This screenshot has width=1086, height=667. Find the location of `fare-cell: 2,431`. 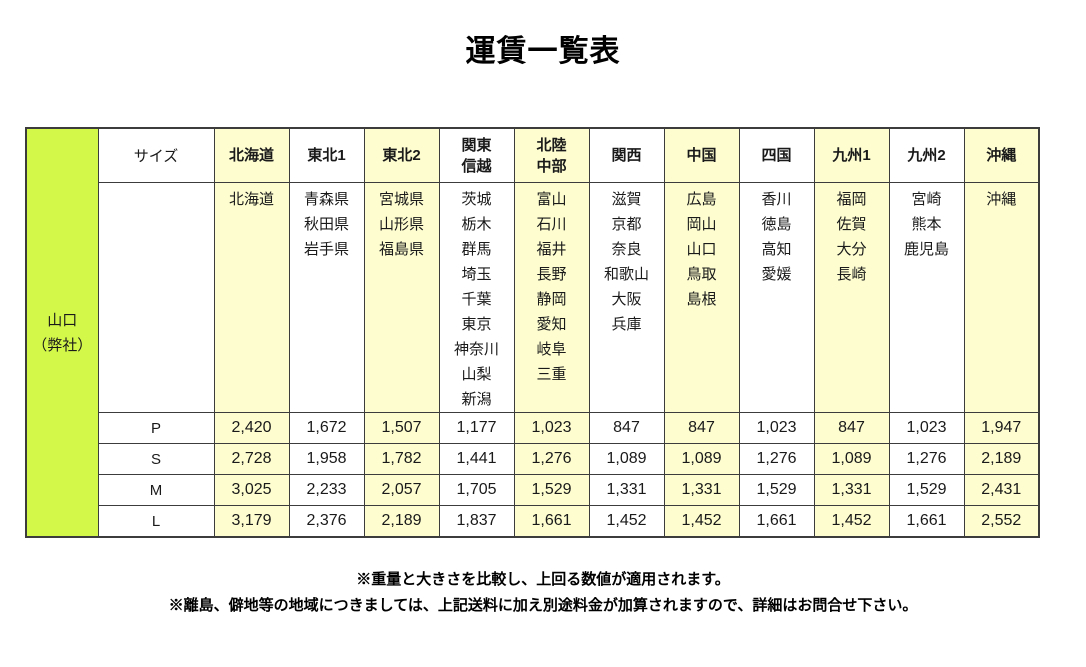

fare-cell: 2,431 is located at coordinates (1001, 490).